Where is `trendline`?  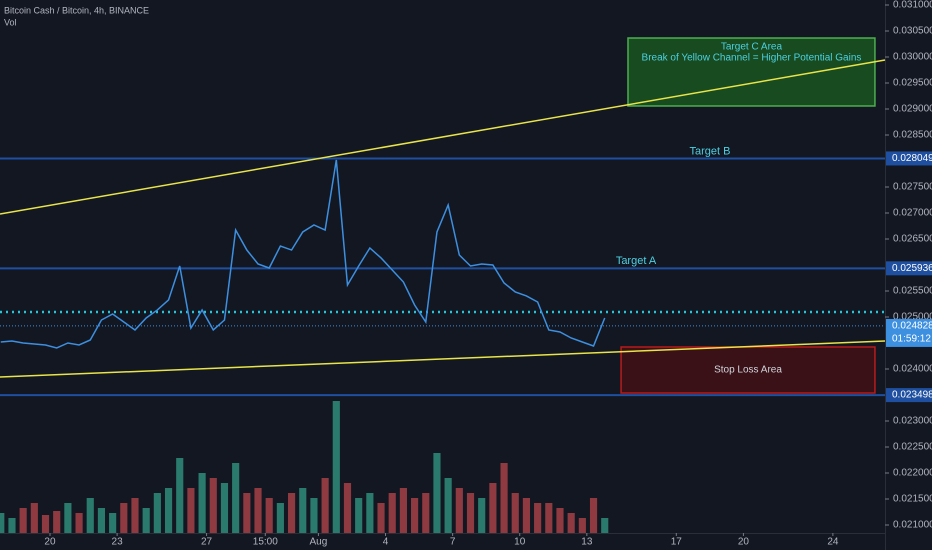
trendline is located at coordinates (443, 359).